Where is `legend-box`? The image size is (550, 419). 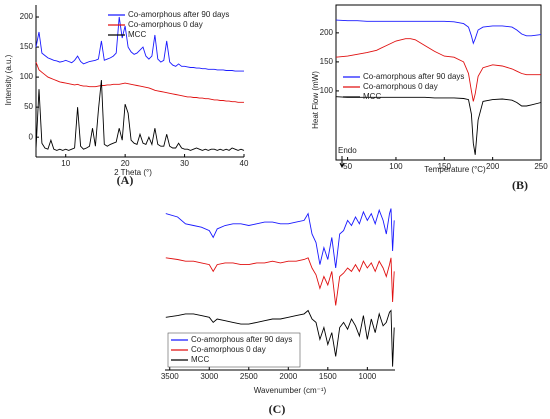 legend-box is located at coordinates (234, 350).